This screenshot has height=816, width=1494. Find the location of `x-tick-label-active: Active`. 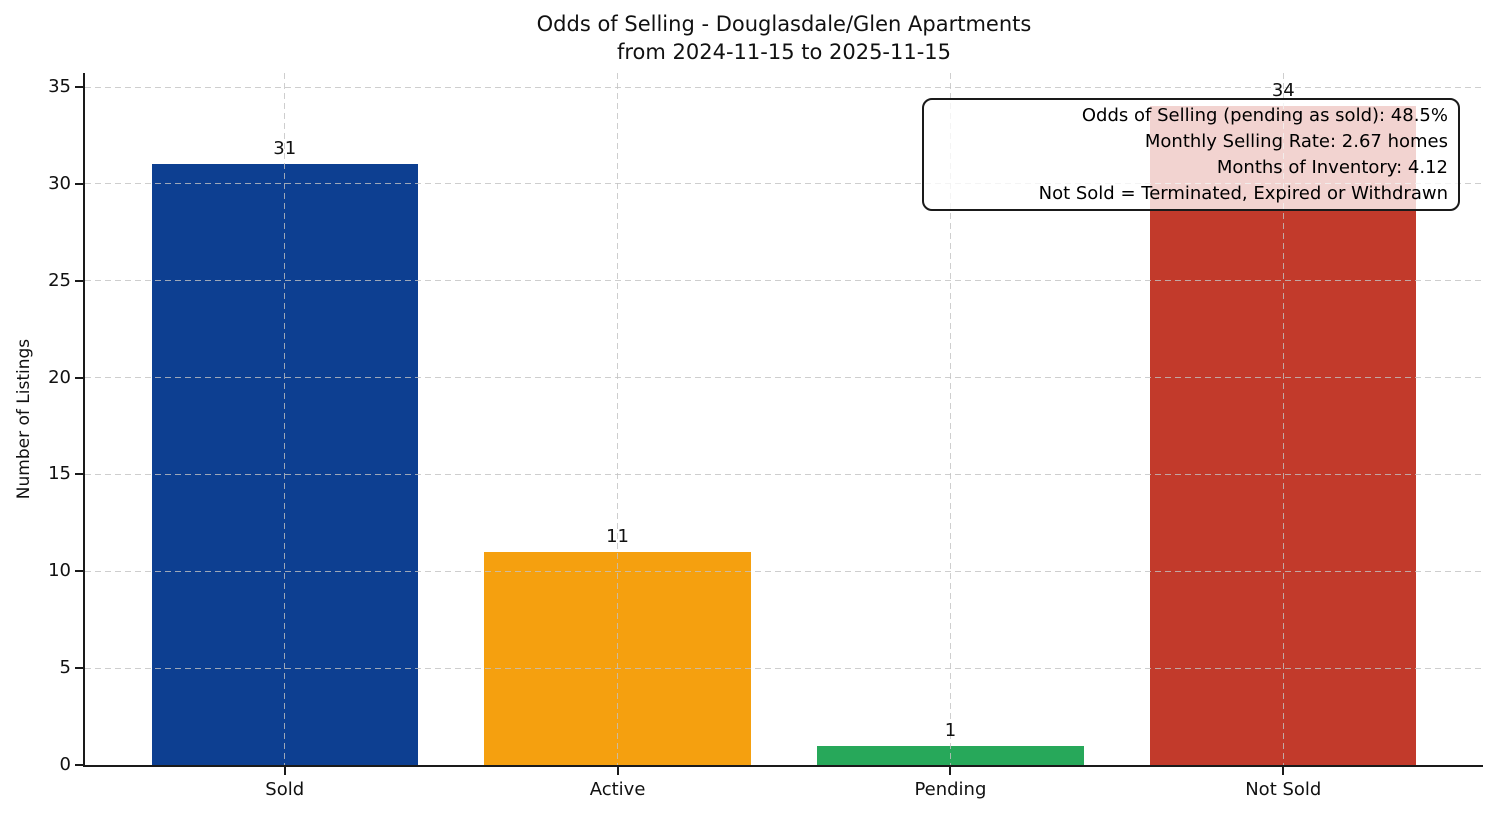

x-tick-label-active: Active is located at coordinates (617, 789).